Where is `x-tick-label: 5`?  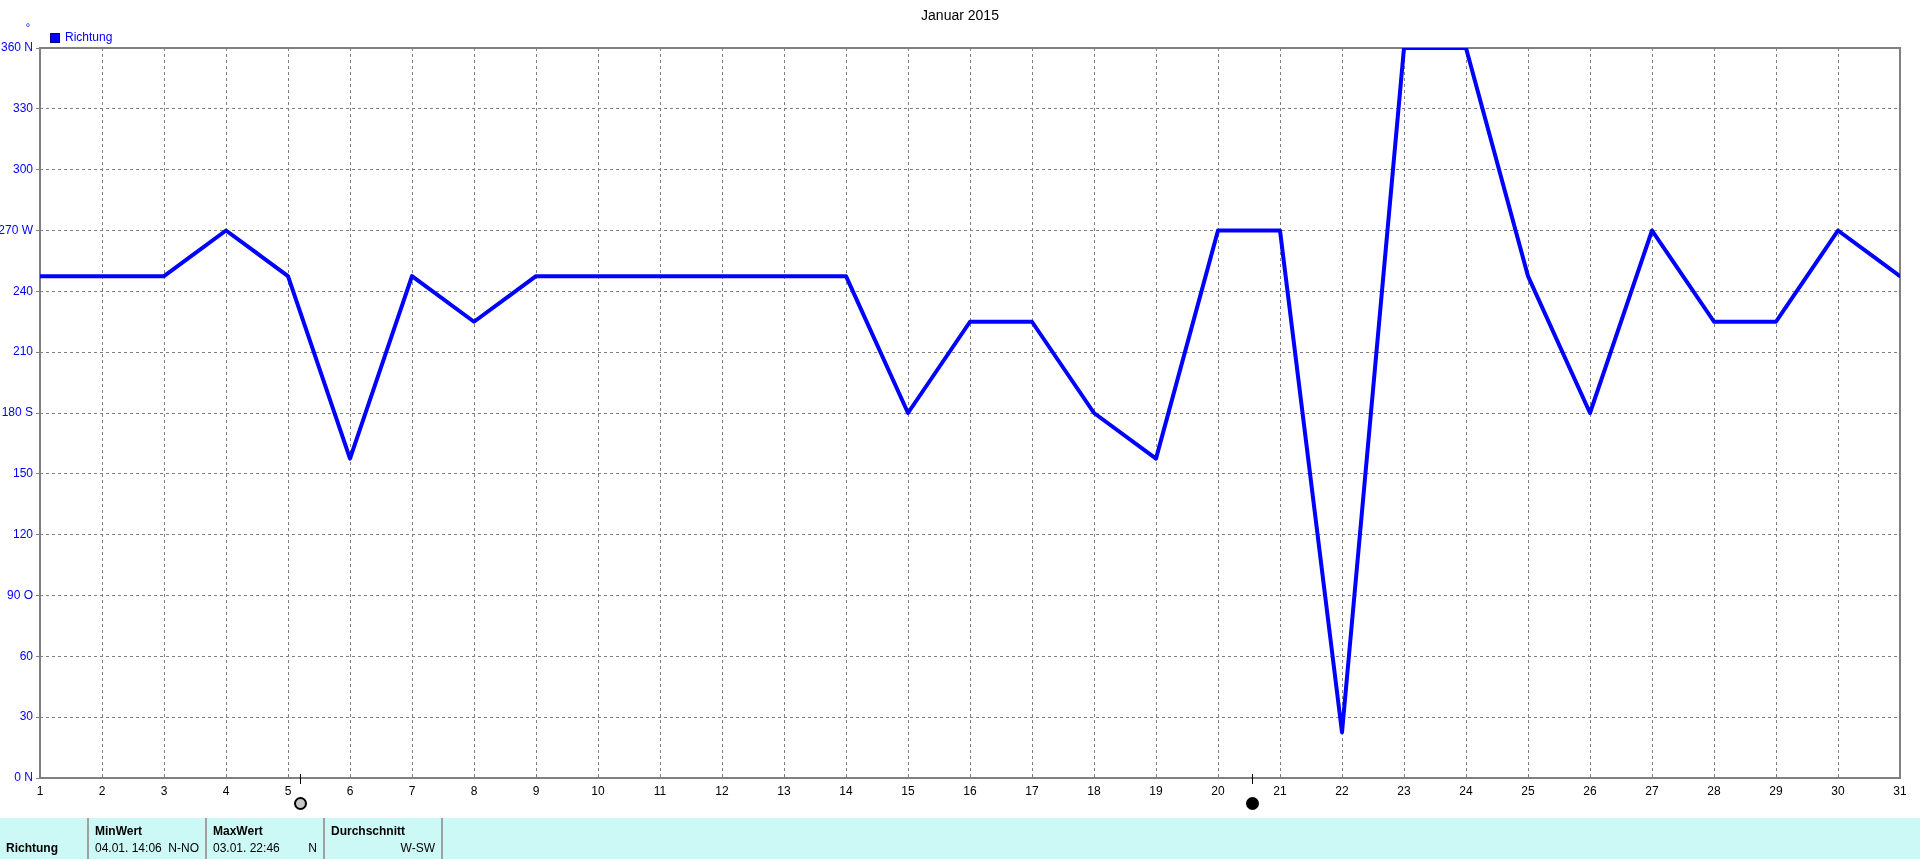
x-tick-label: 5 is located at coordinates (288, 790).